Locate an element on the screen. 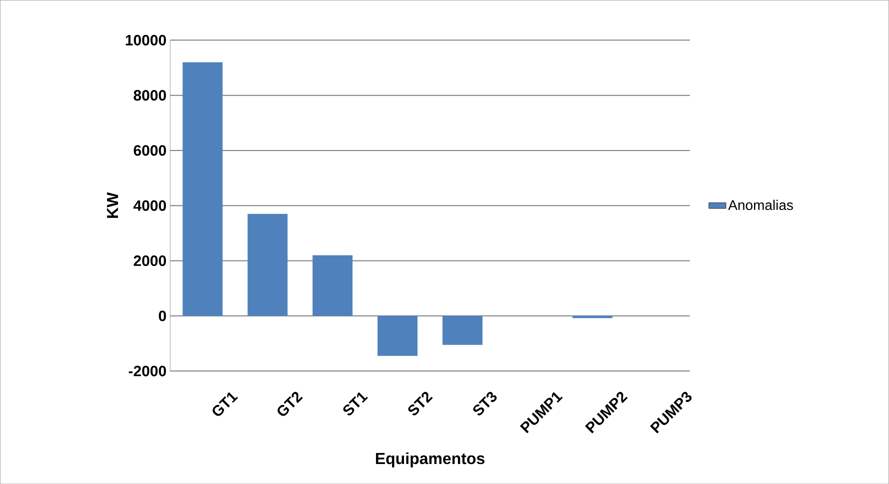 The width and height of the screenshot is (889, 484). x-tick-label: ST2 is located at coordinates (420, 404).